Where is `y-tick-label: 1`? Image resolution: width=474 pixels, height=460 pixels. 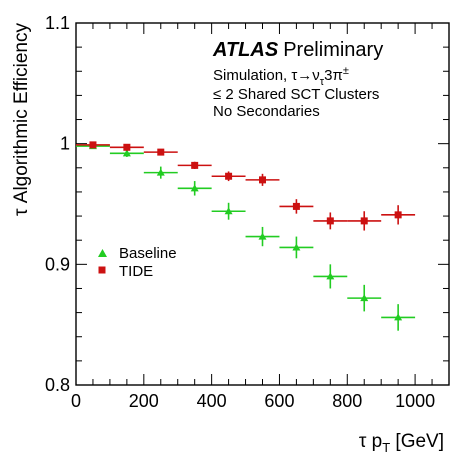
y-tick-label: 1 is located at coordinates (65, 144).